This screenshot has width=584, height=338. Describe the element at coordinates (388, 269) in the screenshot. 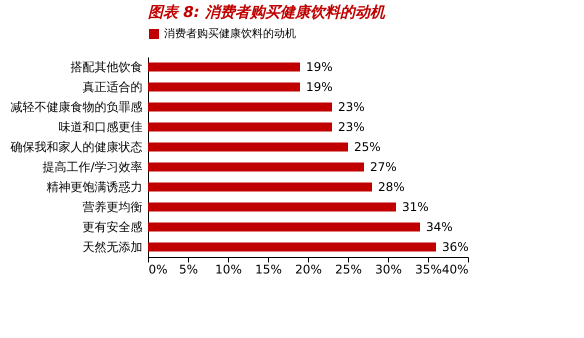

I see `x-tick-label: 30%` at that location.